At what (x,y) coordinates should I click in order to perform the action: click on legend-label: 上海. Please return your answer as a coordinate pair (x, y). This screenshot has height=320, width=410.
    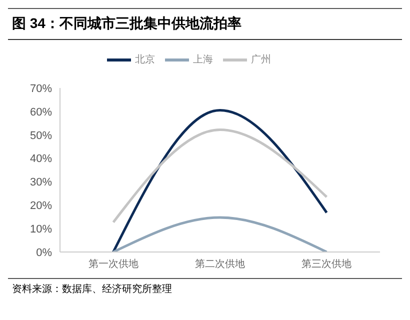
    Looking at the image, I should click on (203, 60).